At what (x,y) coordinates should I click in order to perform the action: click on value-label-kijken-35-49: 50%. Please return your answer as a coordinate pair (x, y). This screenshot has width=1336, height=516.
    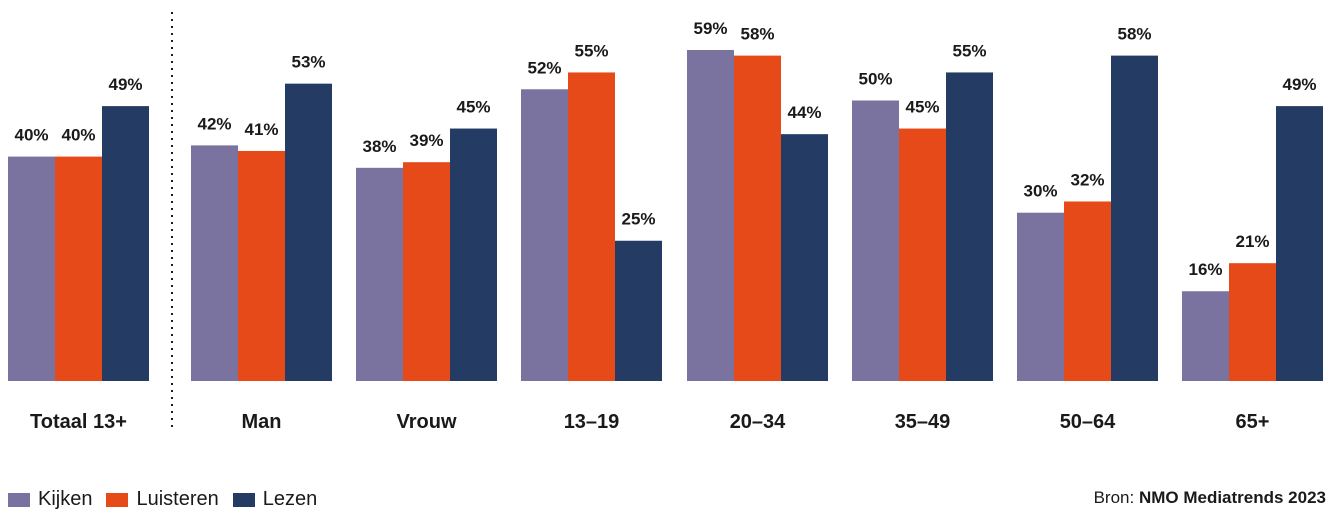
    Looking at the image, I should click on (875, 78).